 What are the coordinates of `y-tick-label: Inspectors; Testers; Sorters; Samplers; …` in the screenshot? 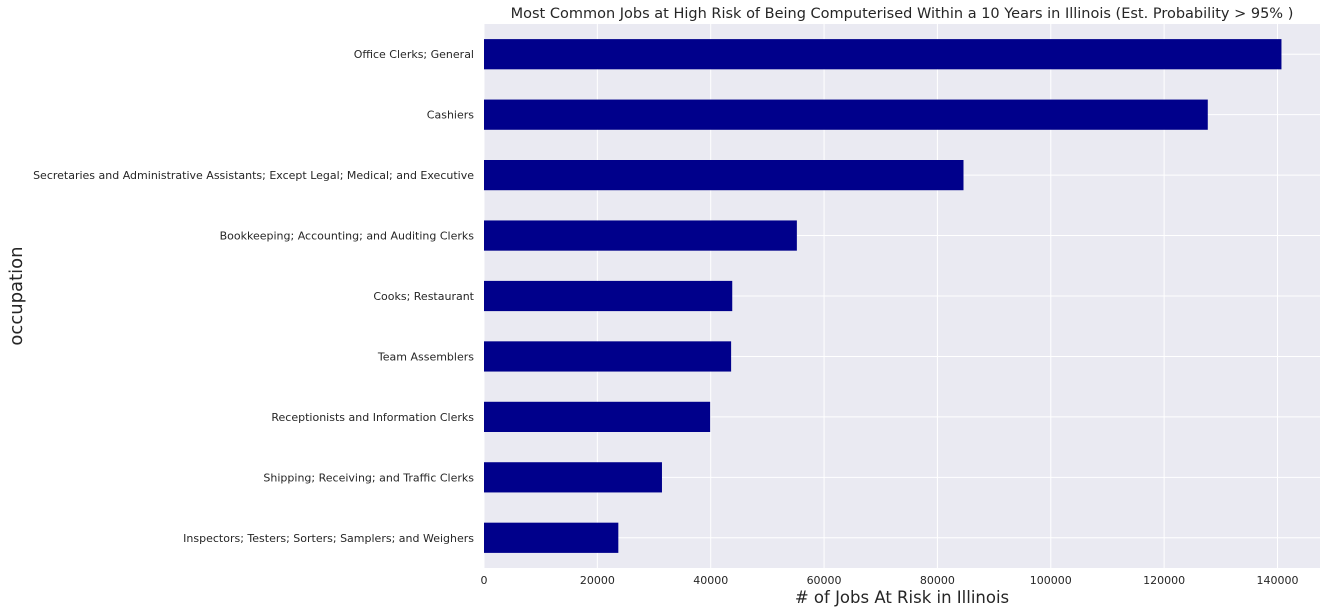 It's located at (328, 538).